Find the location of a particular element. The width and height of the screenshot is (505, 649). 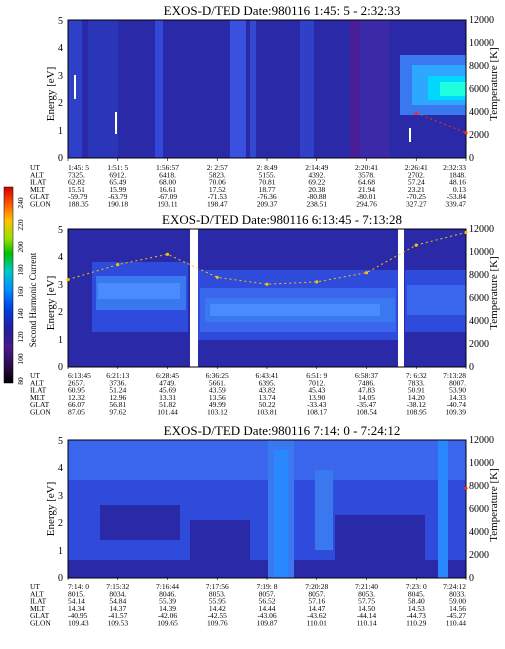

table-cell: 7:16:44 is located at coordinates (167, 586).